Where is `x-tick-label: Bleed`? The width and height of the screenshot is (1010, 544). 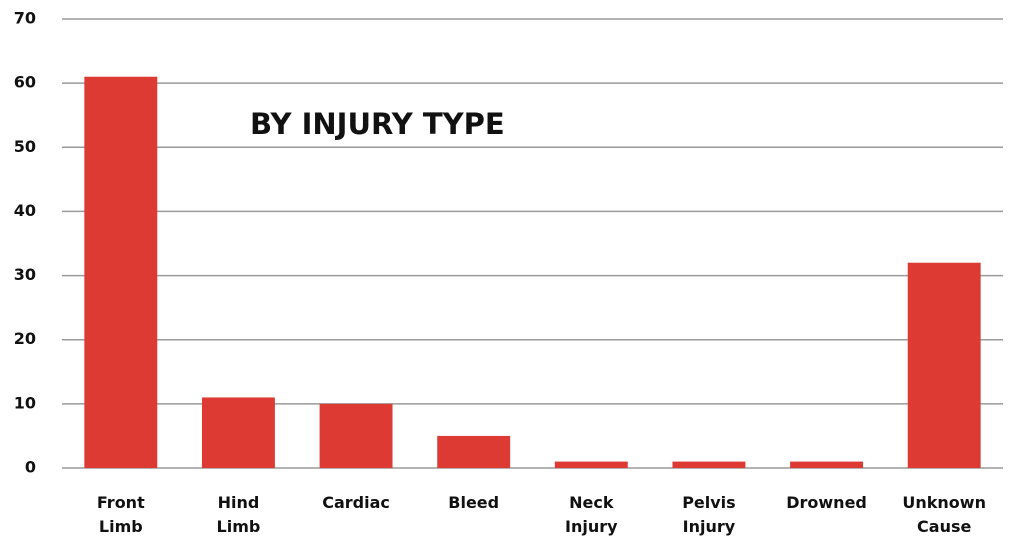 x-tick-label: Bleed is located at coordinates (473, 502).